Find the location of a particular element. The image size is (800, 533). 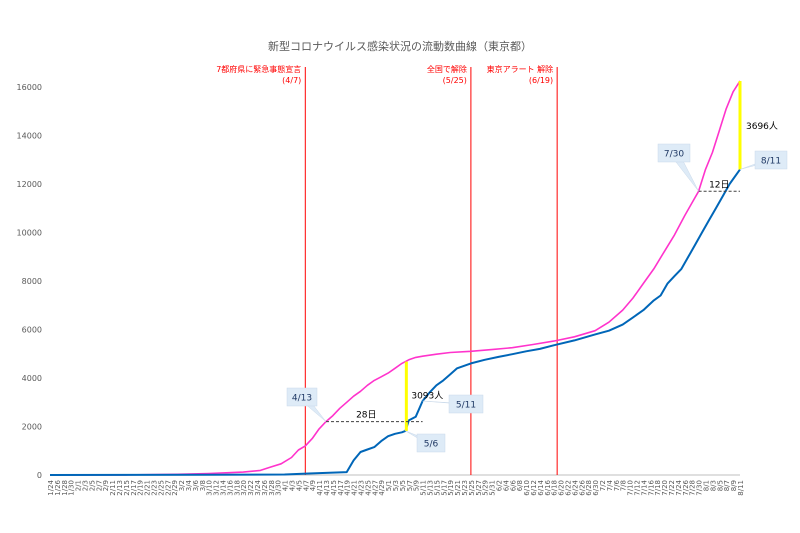

x-tick-label: 7/16 is located at coordinates (651, 487).